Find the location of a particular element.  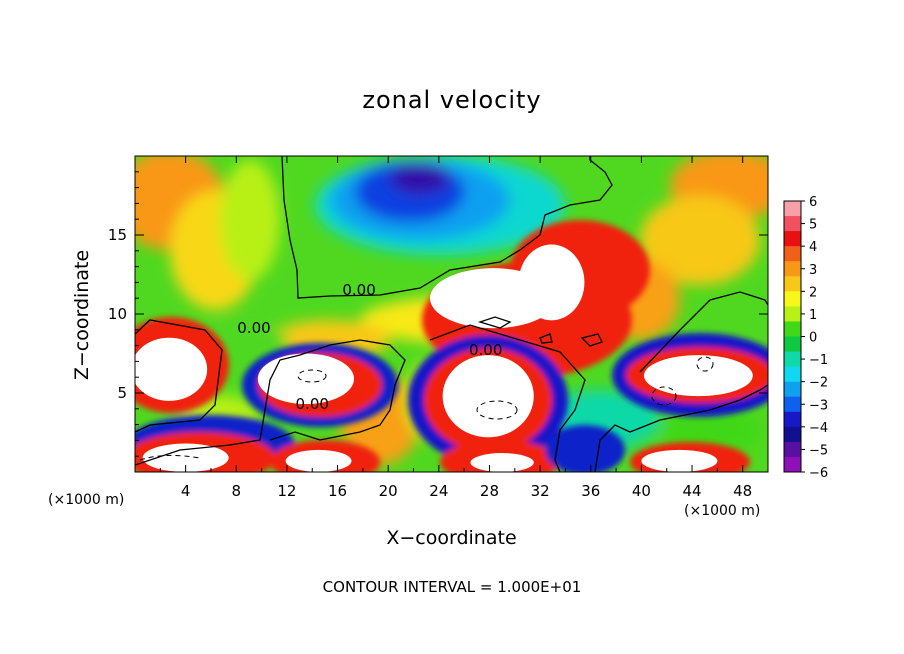

colorbar-tick-label: −5 is located at coordinates (818, 450).